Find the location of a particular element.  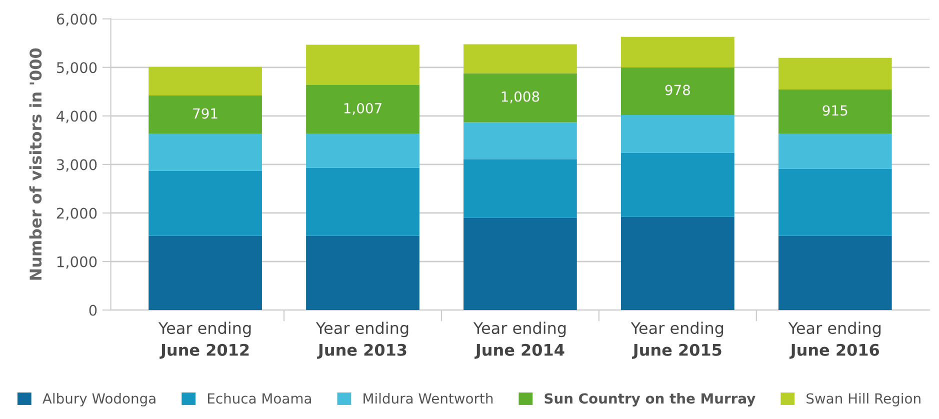

y-tick-label: 3,000 is located at coordinates (76, 165).